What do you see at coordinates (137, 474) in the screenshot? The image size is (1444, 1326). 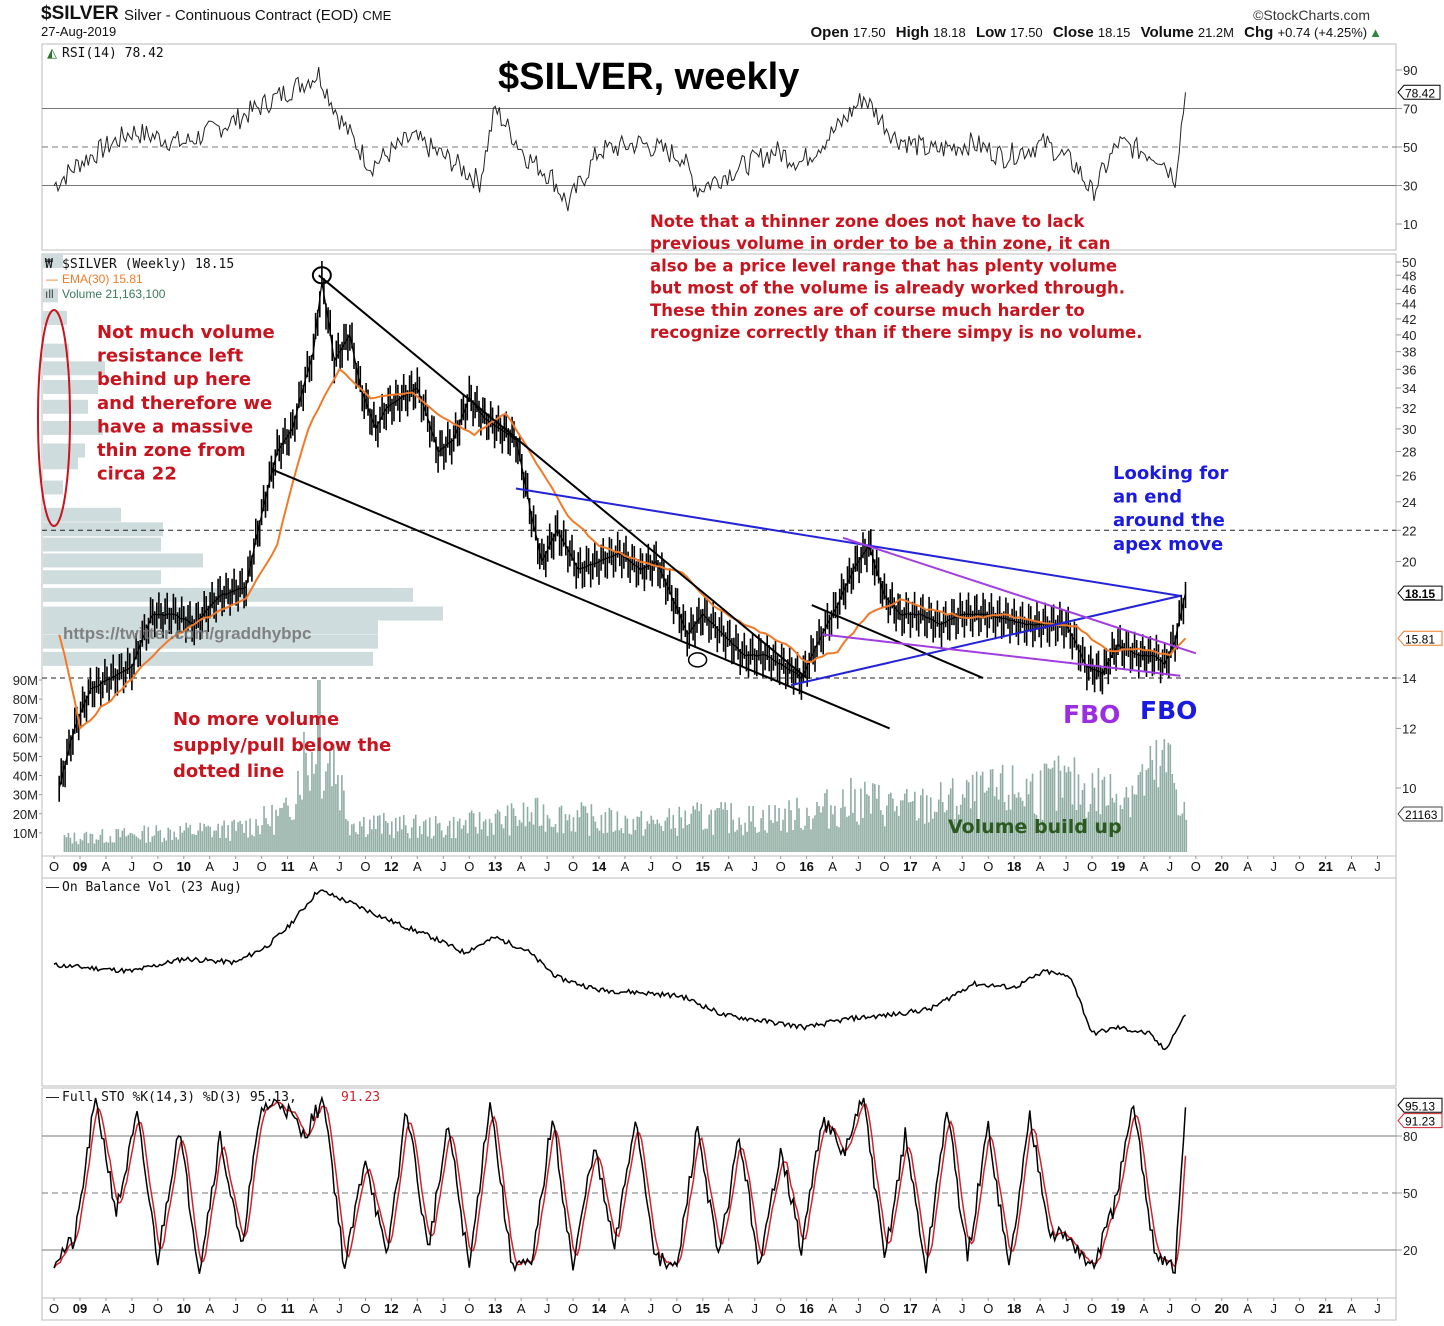 I see `thin-zone-annotation-line: circa 22` at bounding box center [137, 474].